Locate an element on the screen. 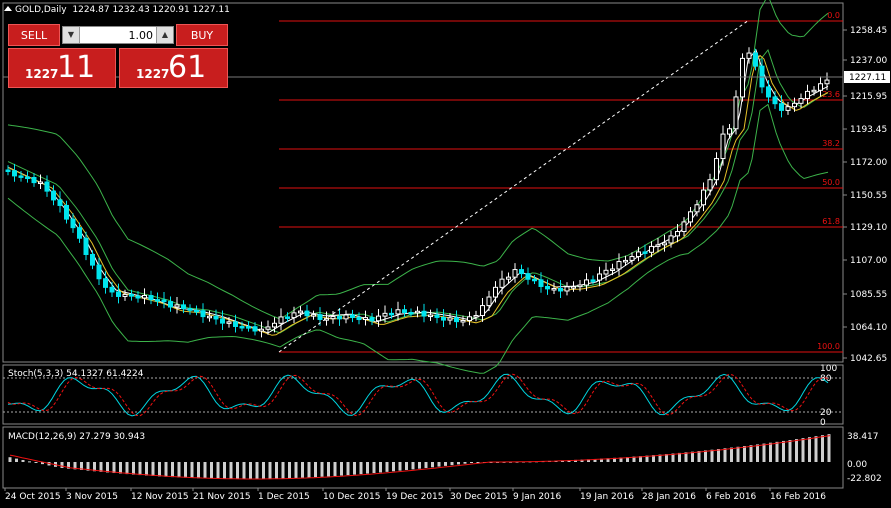  macd-level-label: 38.417 is located at coordinates (863, 437).